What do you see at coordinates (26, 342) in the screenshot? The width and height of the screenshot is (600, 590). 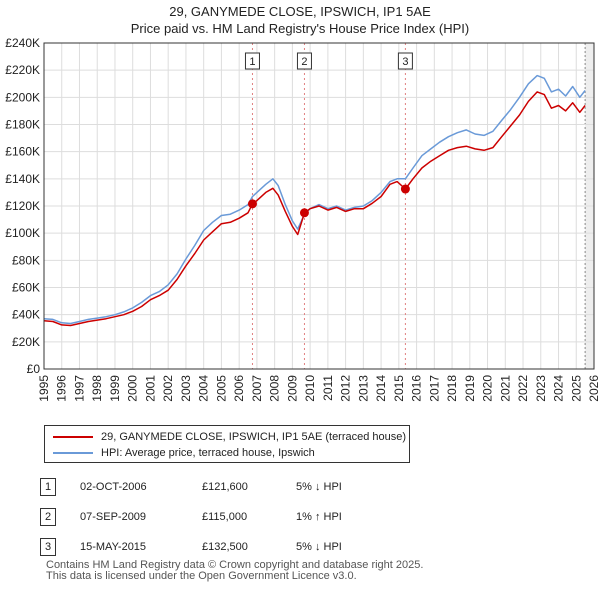 I see `y-tick-label: £20K` at bounding box center [26, 342].